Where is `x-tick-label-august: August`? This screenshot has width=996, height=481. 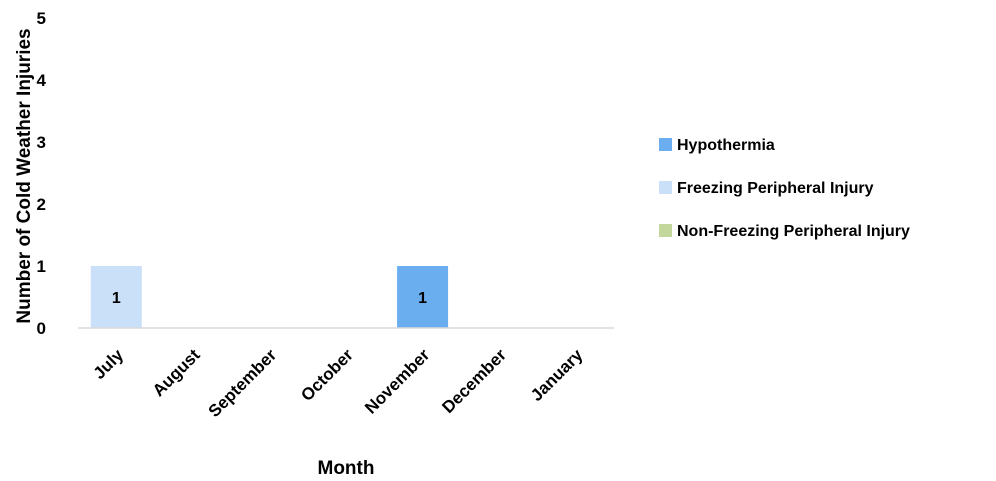
x-tick-label-august: August is located at coordinates (176, 372).